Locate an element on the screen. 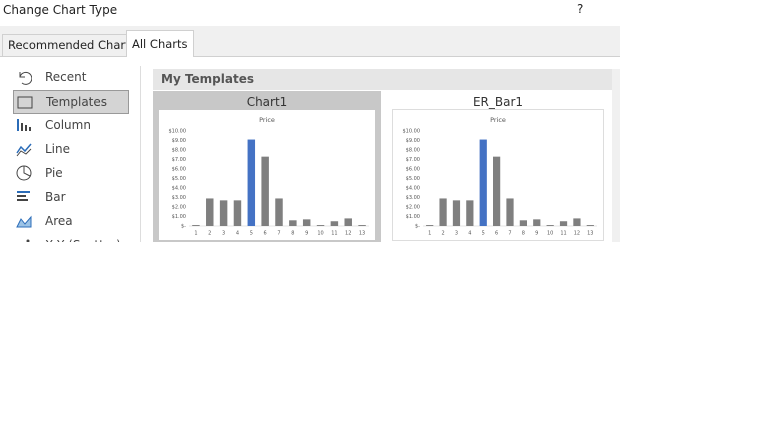  y-tick-label: $6.00 is located at coordinates (179, 170).